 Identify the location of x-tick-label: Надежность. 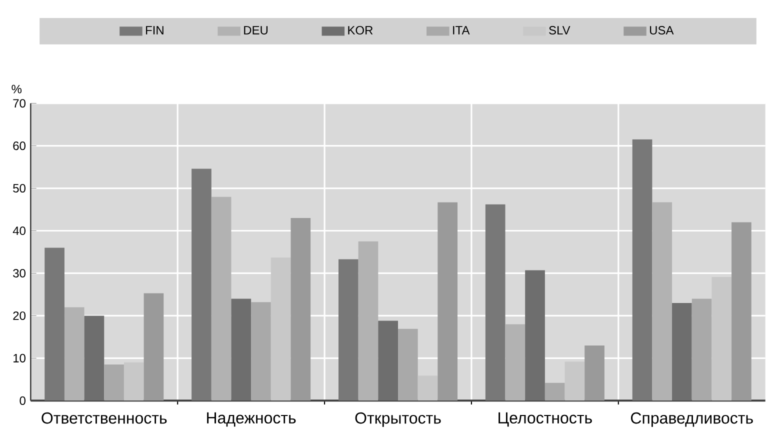
(251, 419).